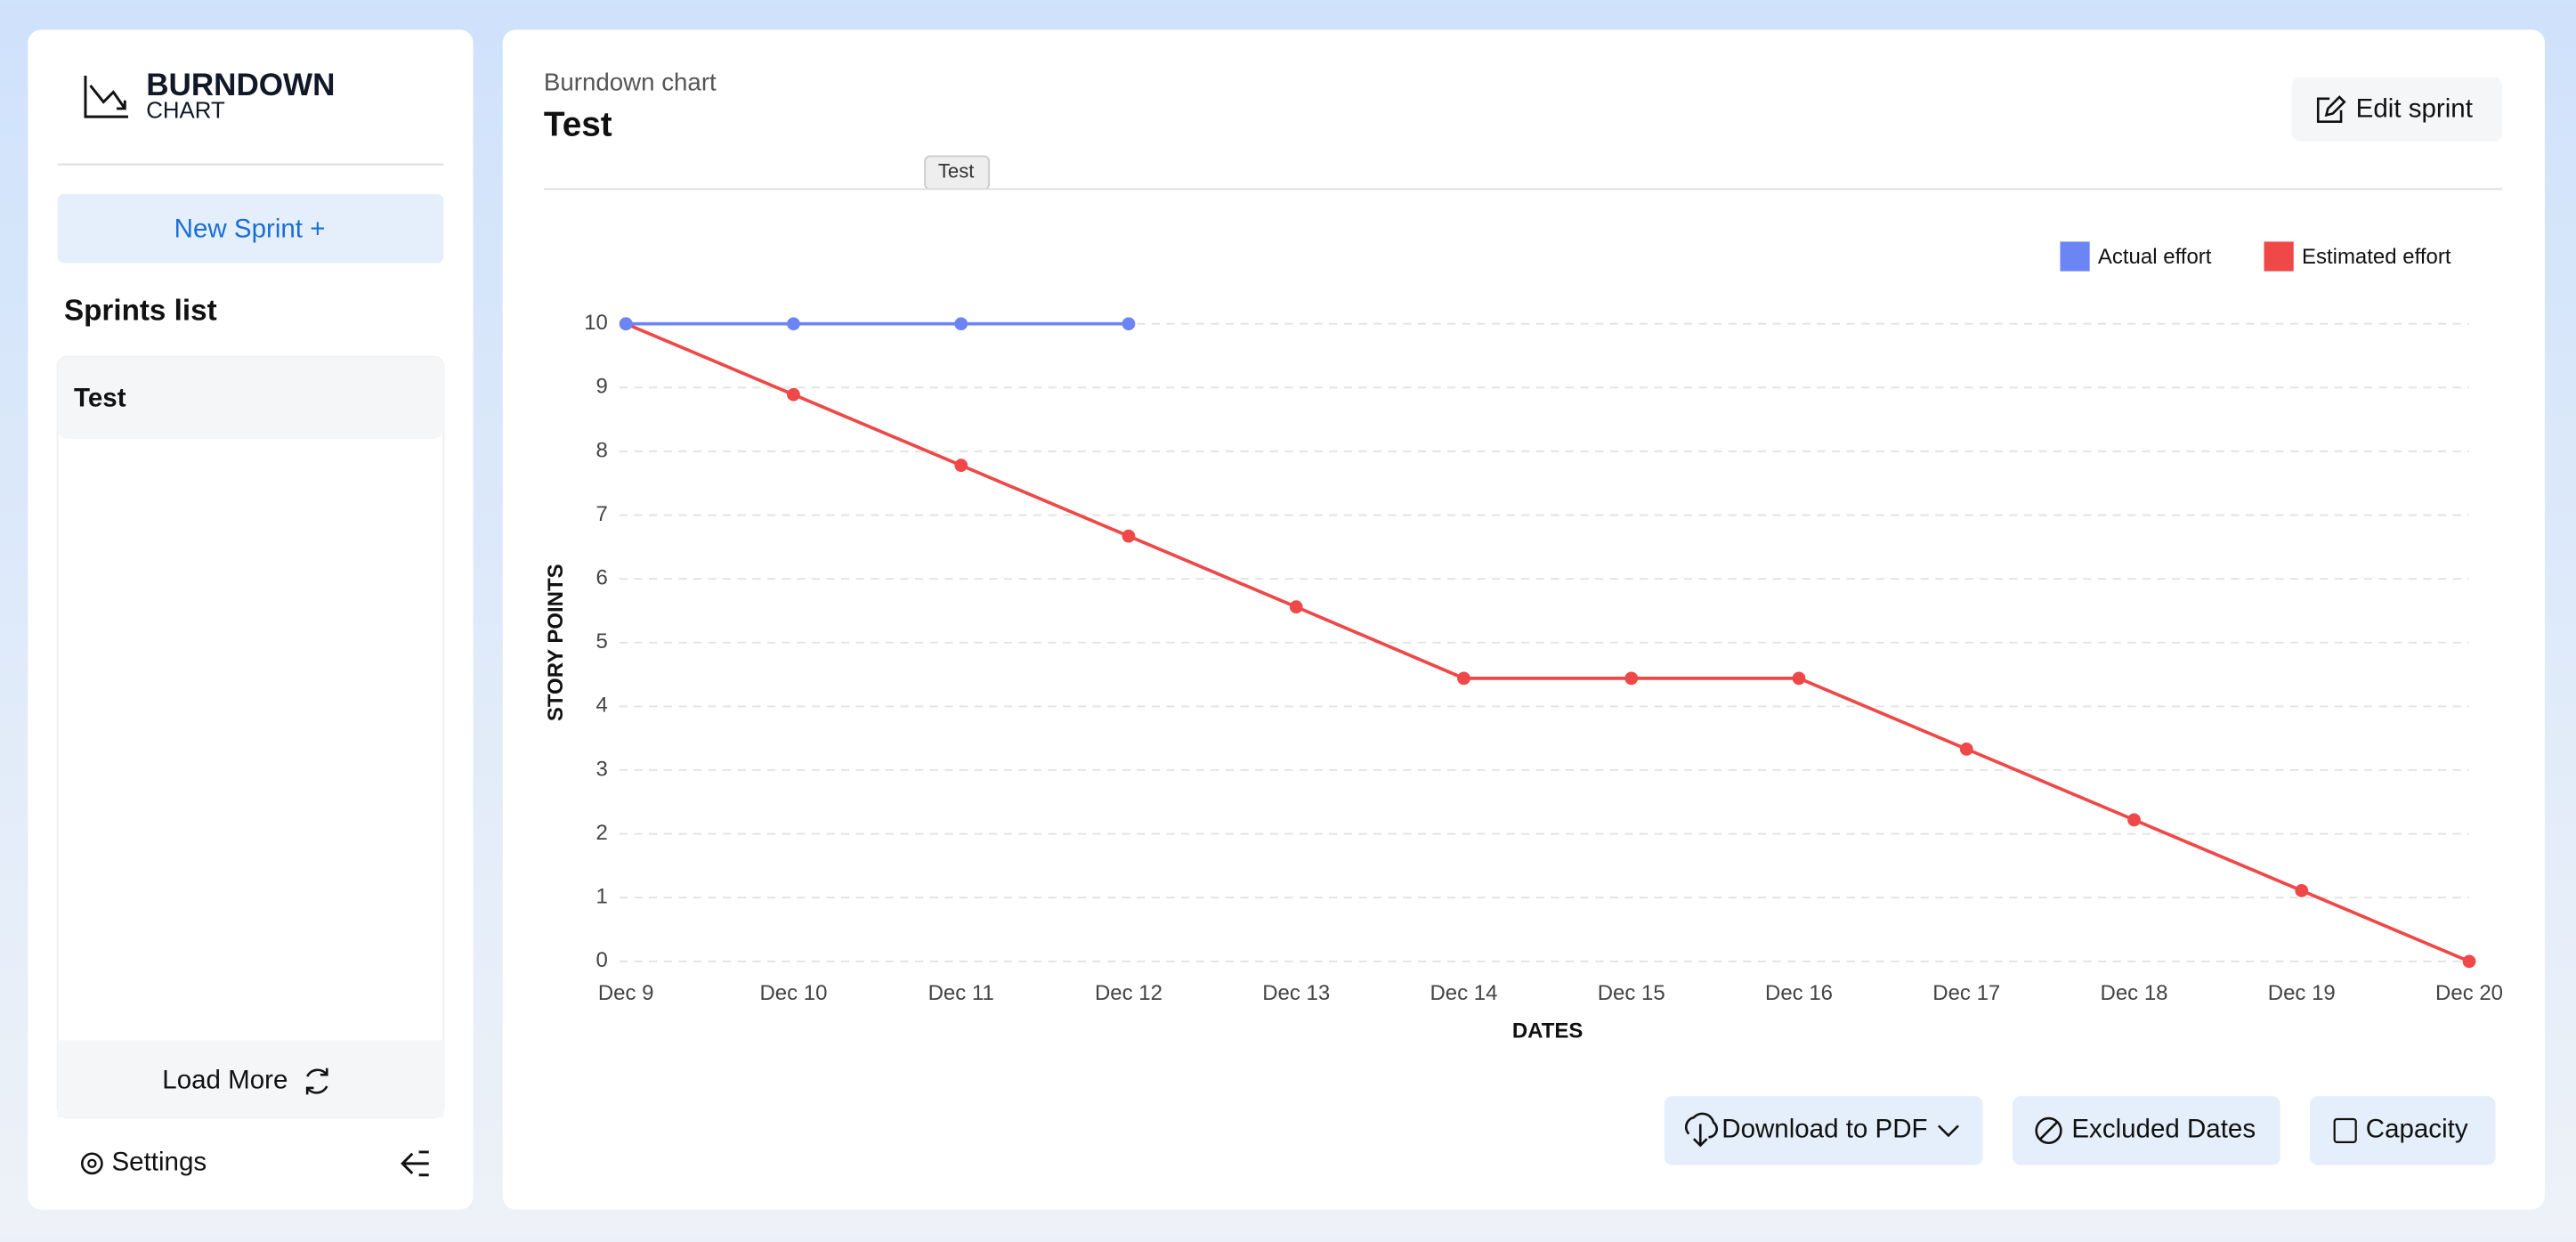  I want to click on x-tick-label: Dec 13, so click(1296, 993).